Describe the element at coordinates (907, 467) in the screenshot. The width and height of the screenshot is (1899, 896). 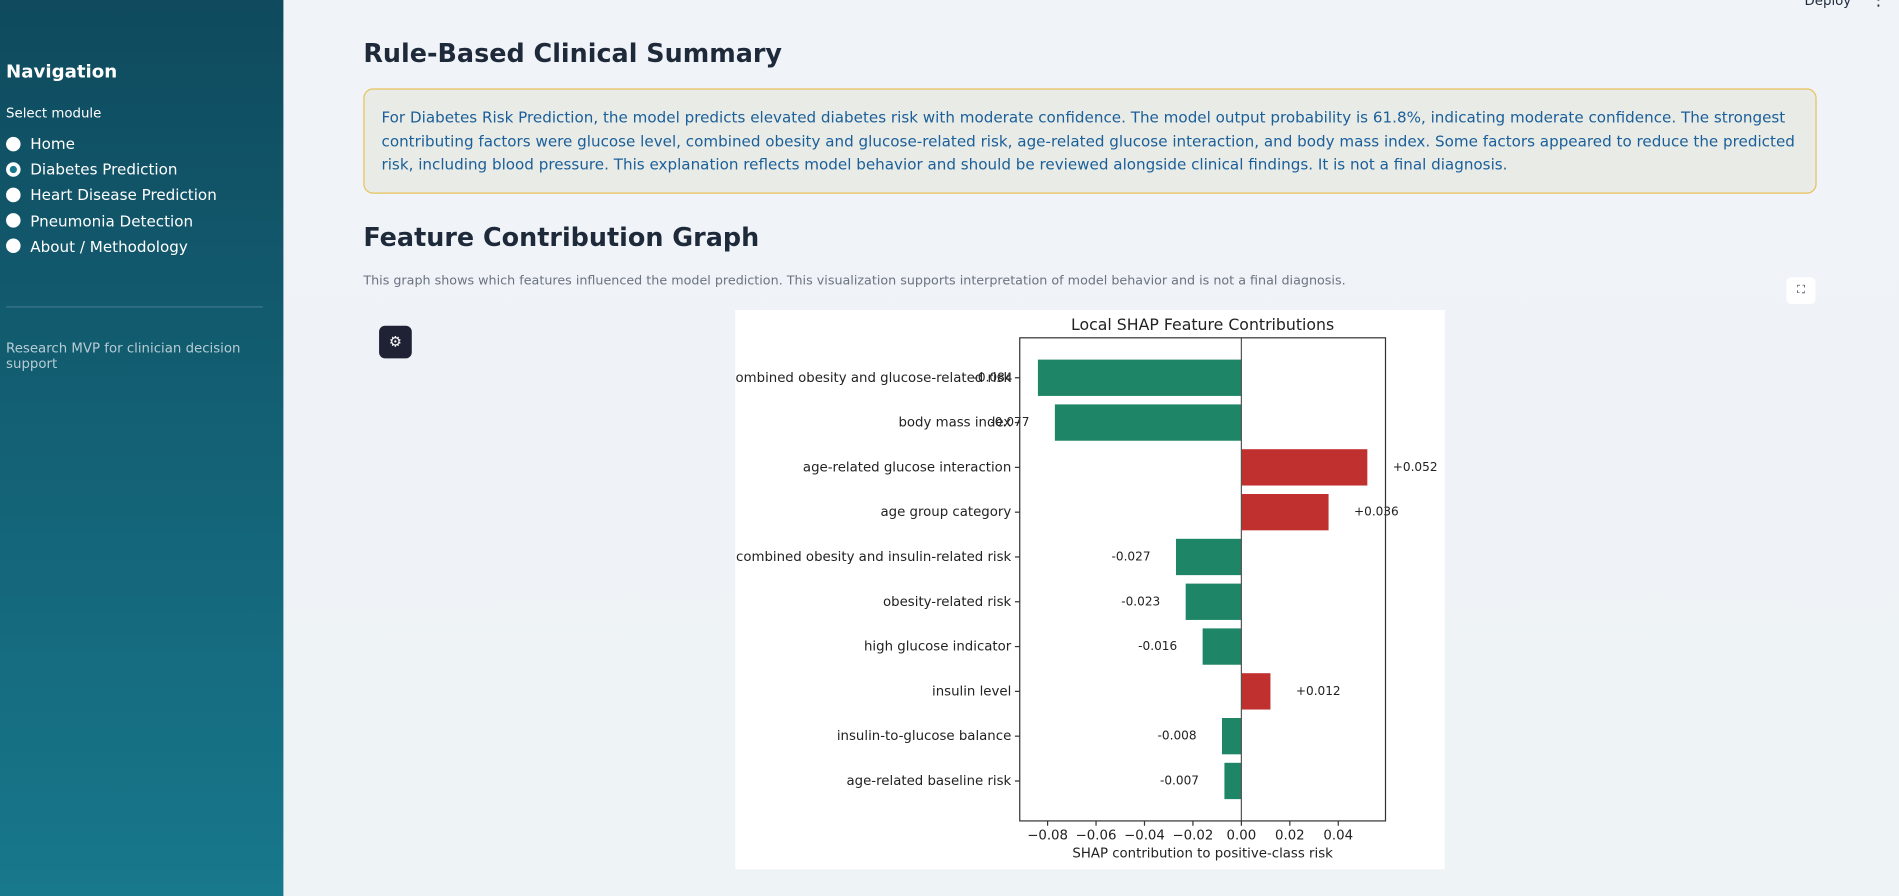
I see `y-tick-label: age-related glucose interaction` at that location.